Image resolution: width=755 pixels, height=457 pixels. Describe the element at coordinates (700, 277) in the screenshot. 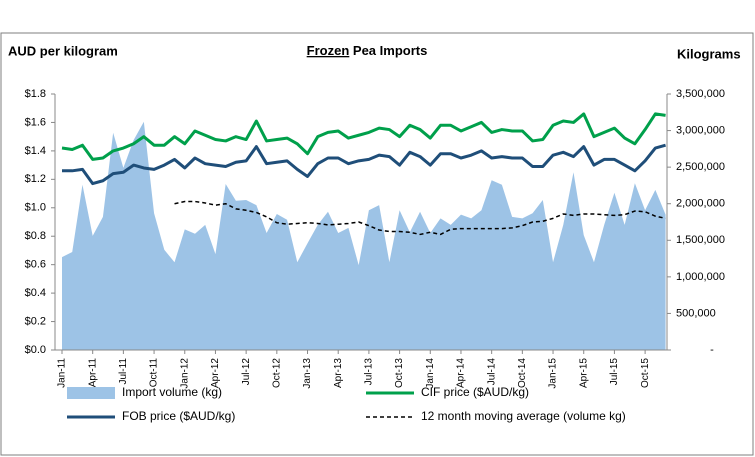

I see `y2-tick-label: 1,000,000` at that location.